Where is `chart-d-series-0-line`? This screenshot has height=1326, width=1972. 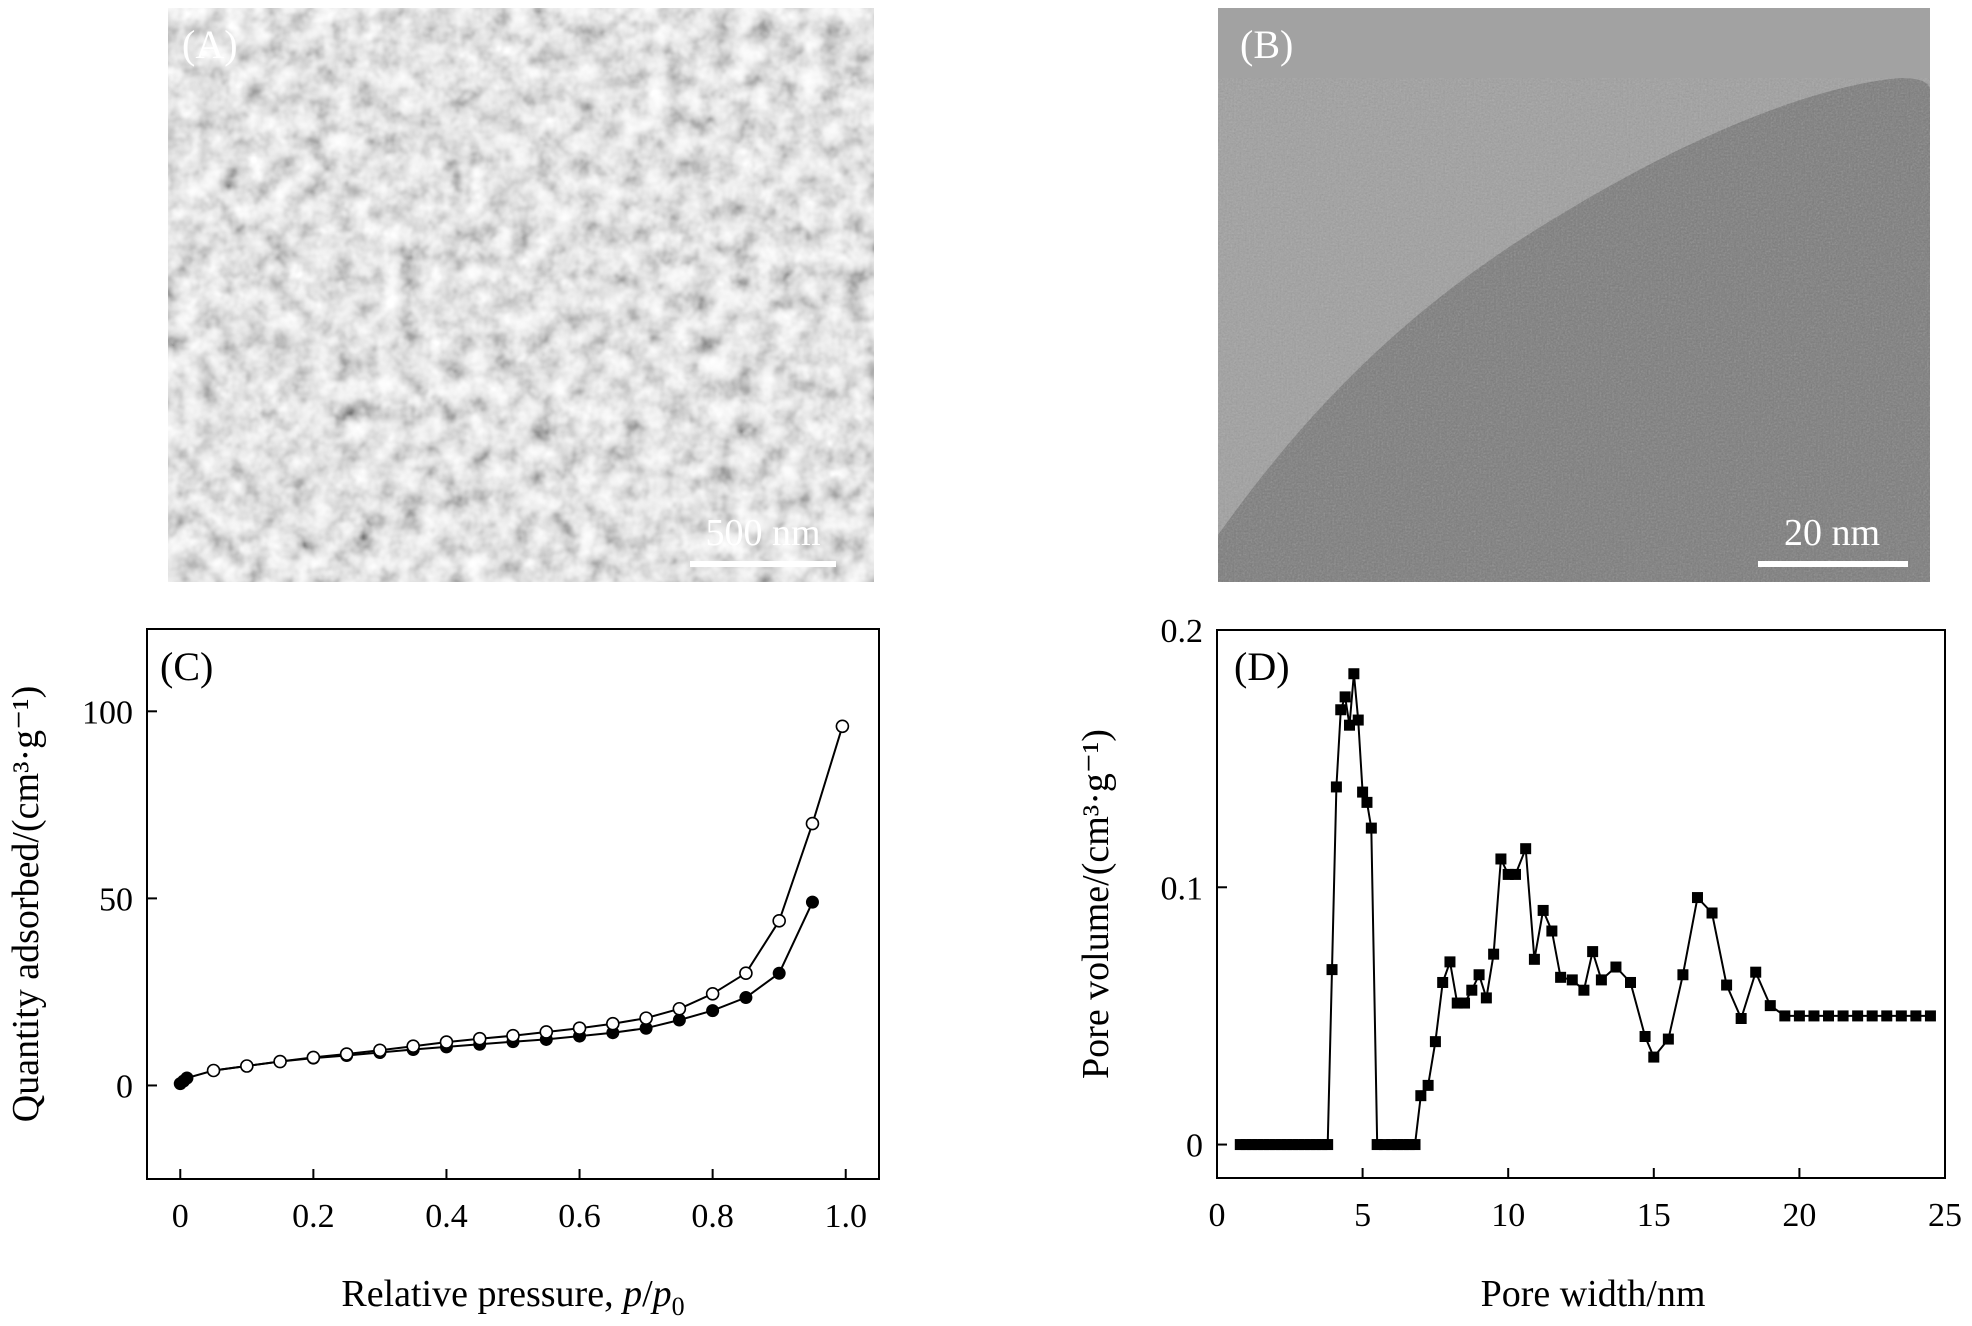 chart-d-series-0-line is located at coordinates (1585, 909).